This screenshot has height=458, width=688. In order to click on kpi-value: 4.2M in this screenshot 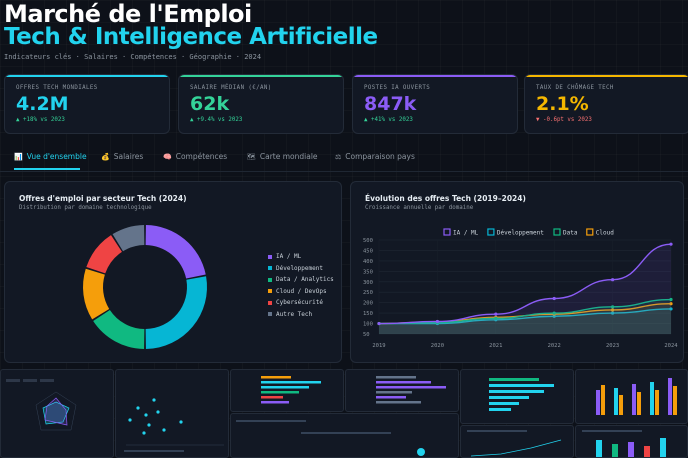, I will do `click(42, 104)`.